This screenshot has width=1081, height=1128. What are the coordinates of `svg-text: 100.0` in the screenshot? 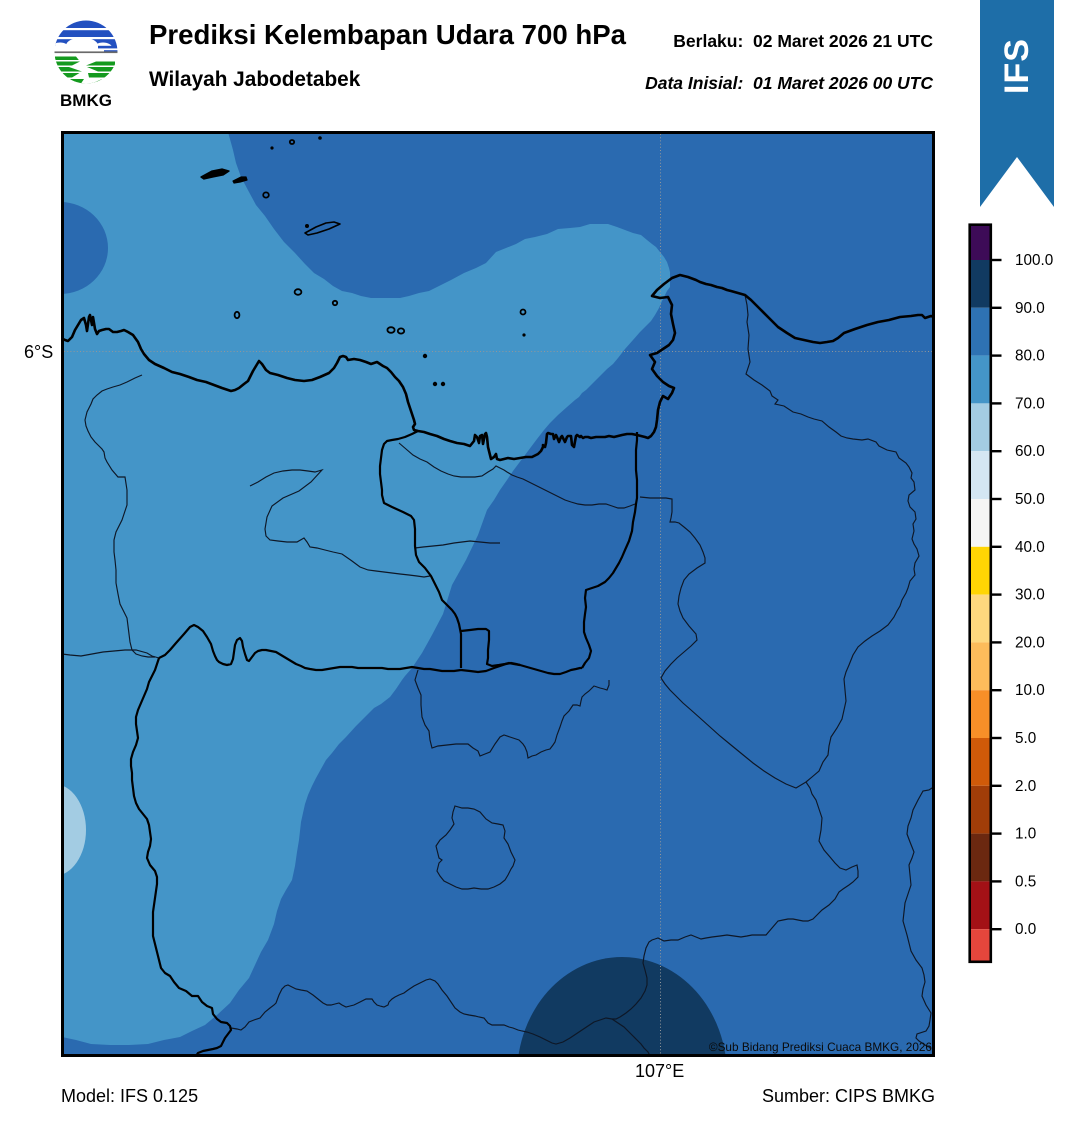 It's located at (1034, 260).